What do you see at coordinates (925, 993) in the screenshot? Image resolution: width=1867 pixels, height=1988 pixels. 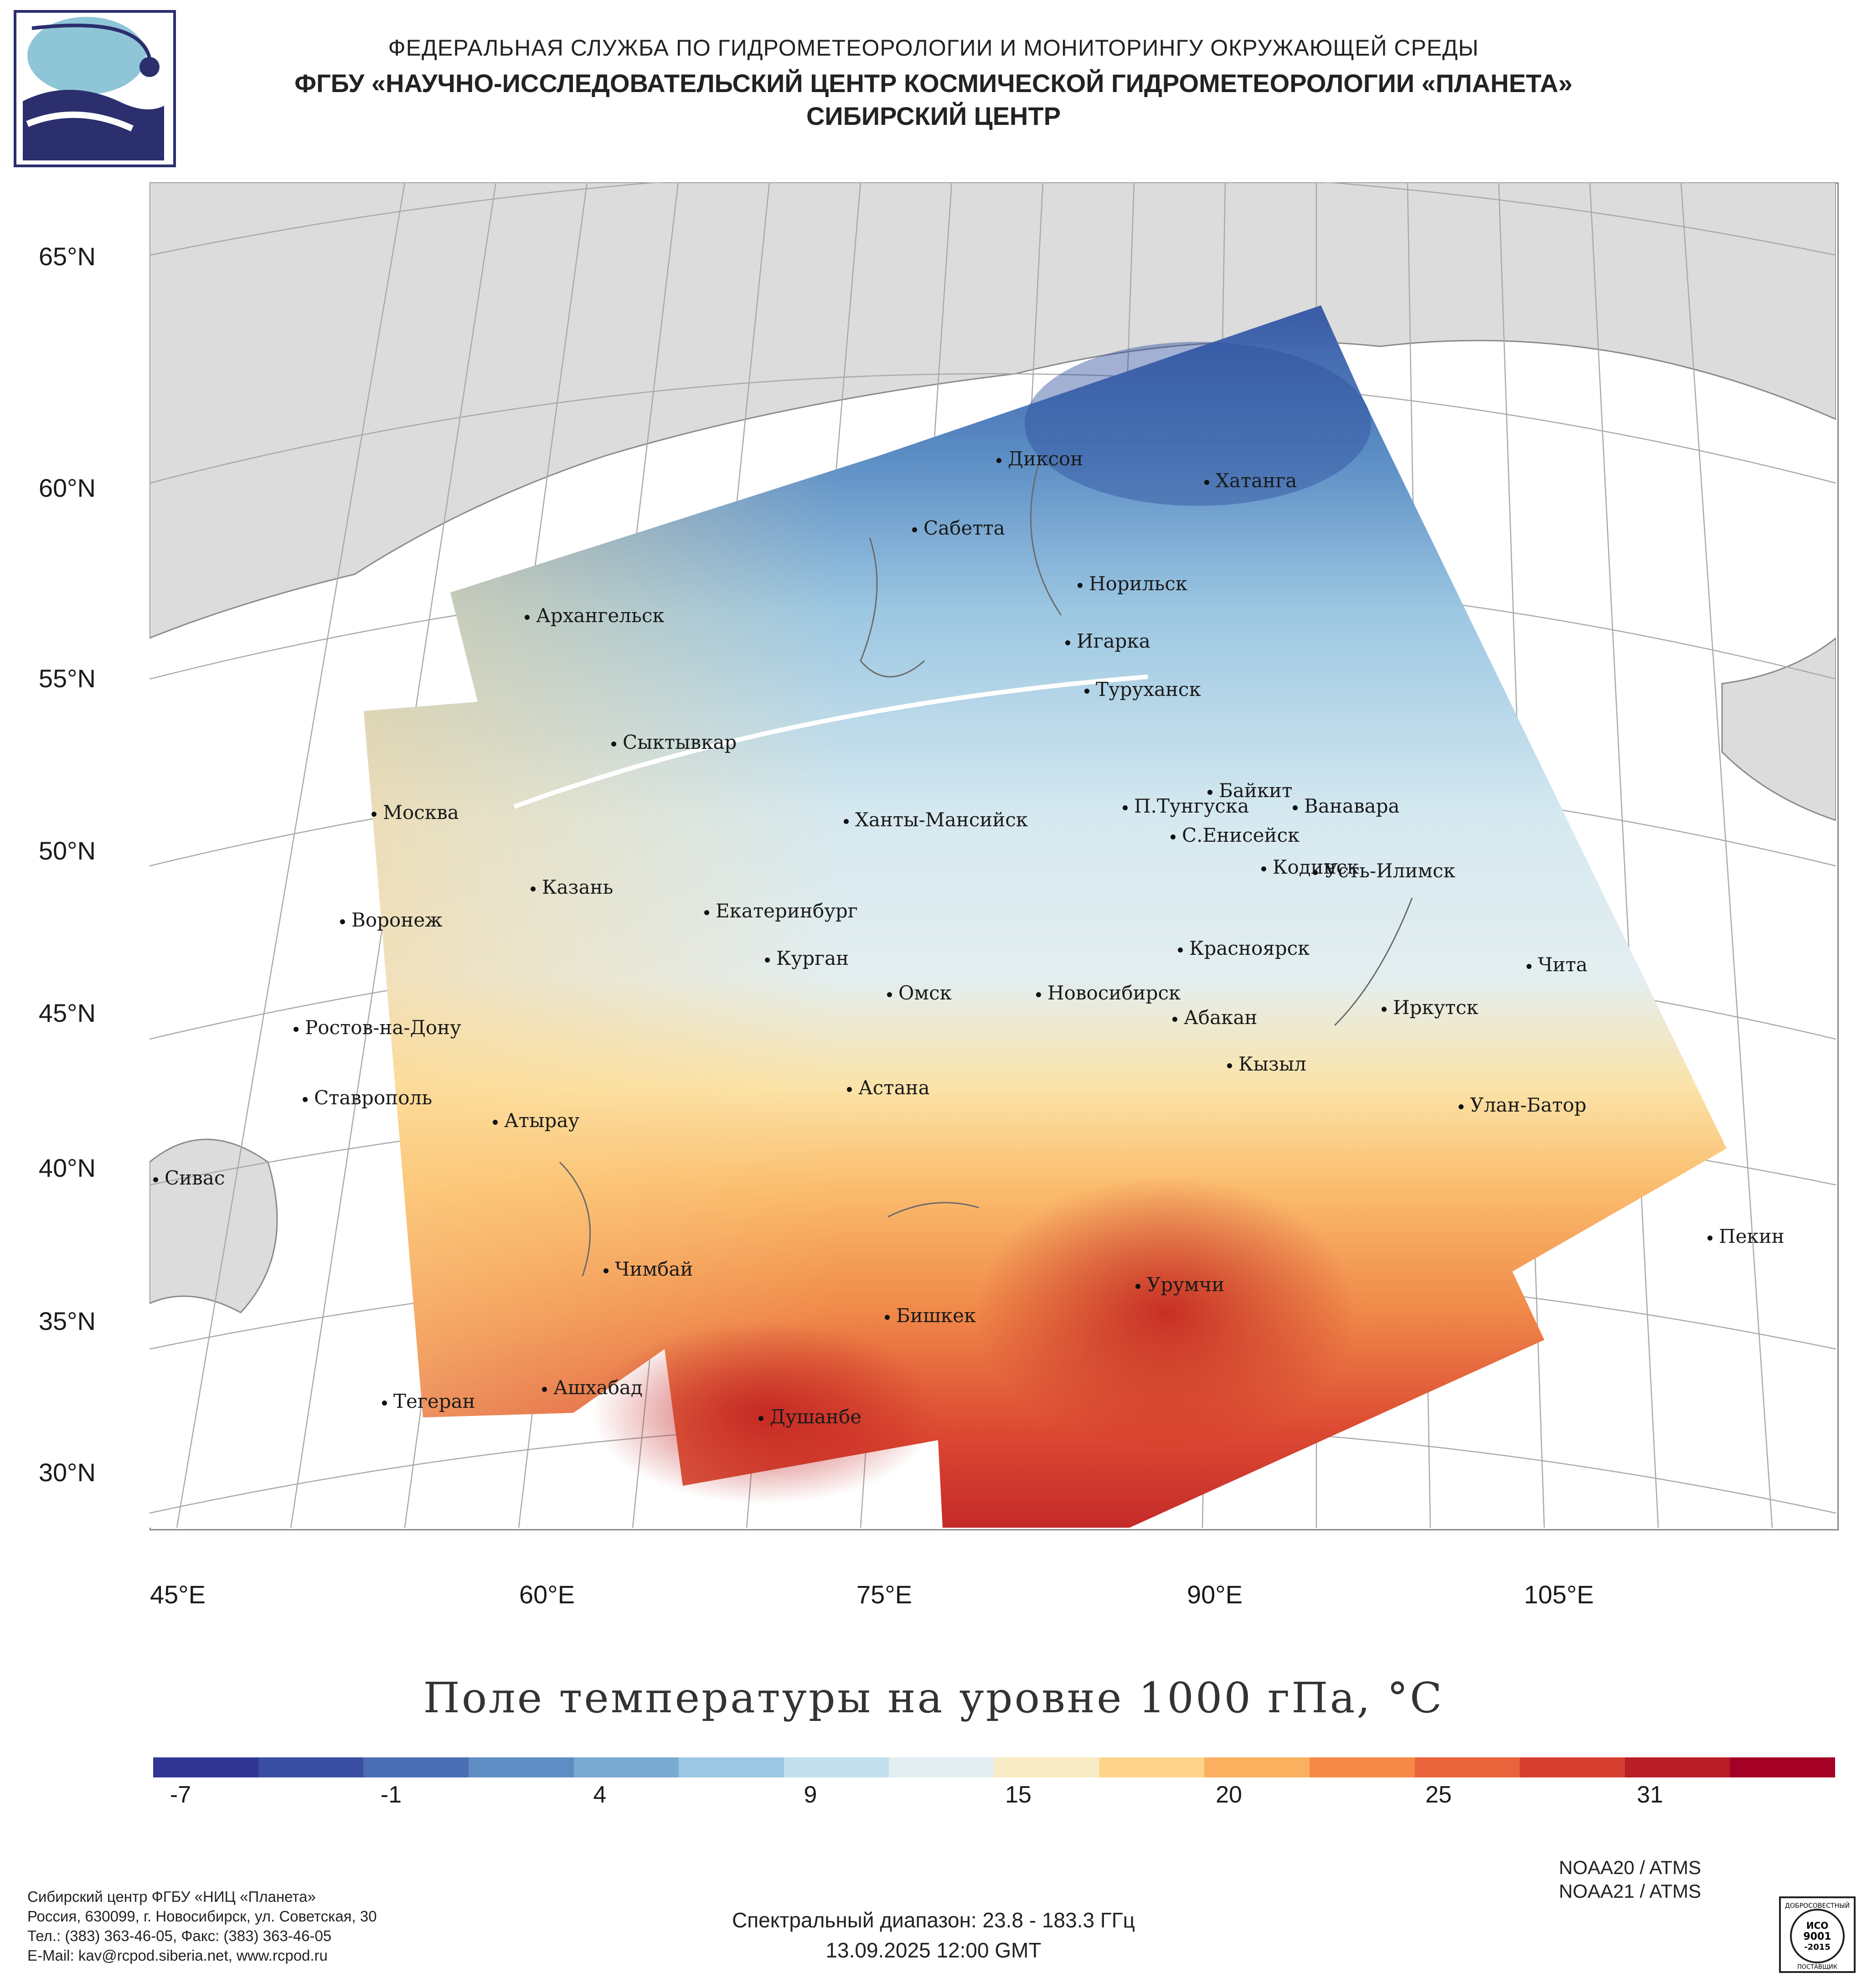 I see `city-label: Омск` at bounding box center [925, 993].